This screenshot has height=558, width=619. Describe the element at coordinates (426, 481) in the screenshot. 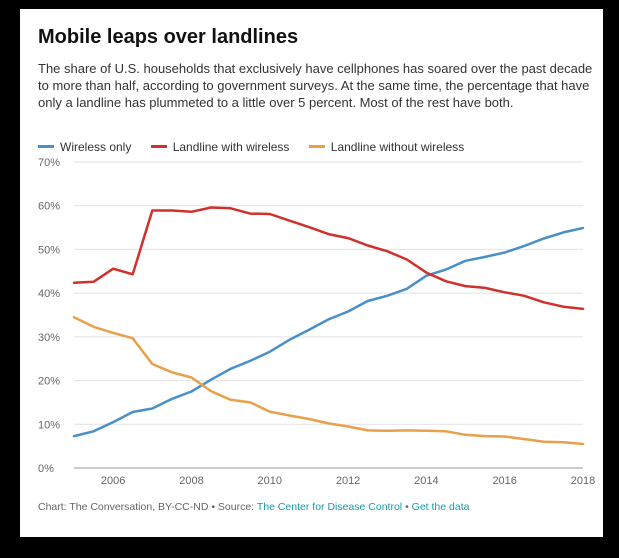

I see `x-tick-label: 2014` at that location.